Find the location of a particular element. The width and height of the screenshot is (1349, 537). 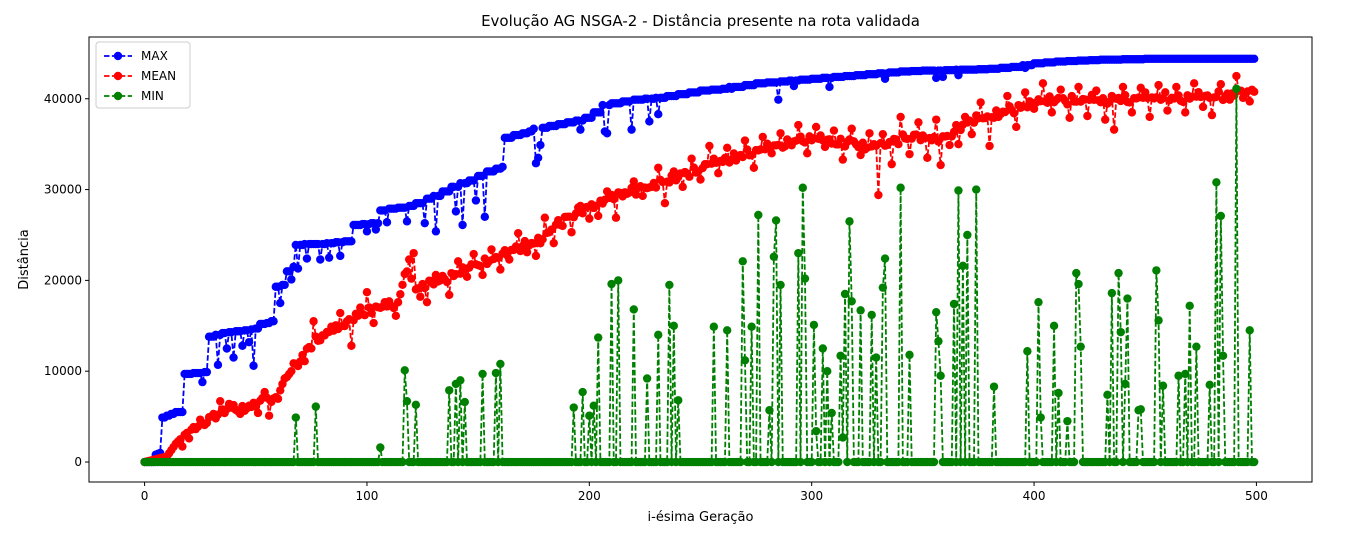

y-tick-label: 40000 is located at coordinates (63, 99).